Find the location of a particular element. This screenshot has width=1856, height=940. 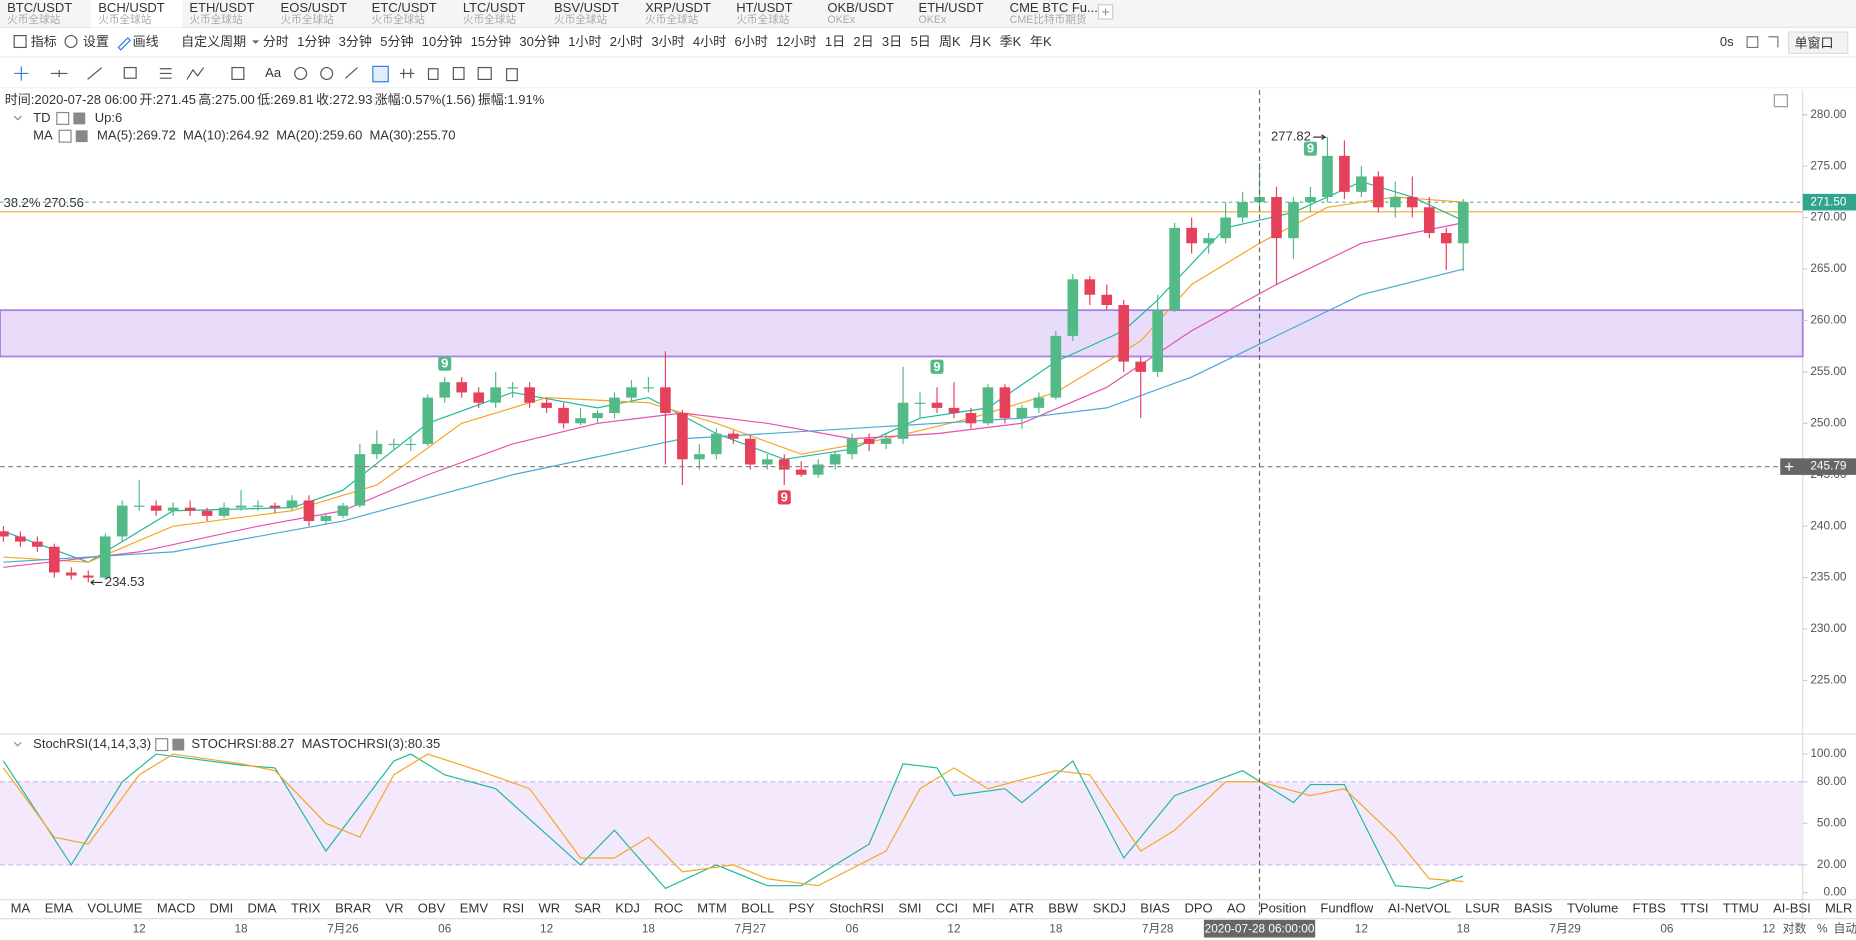

indicator-tab: AO is located at coordinates (1236, 908).